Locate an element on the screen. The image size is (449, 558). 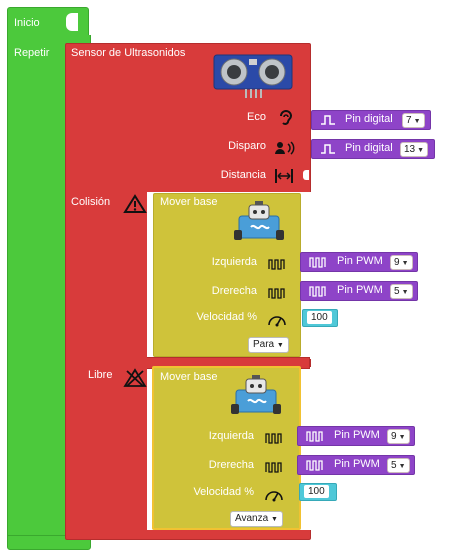
velocidad-label-2: Velocidad % is located at coordinates (223, 492).